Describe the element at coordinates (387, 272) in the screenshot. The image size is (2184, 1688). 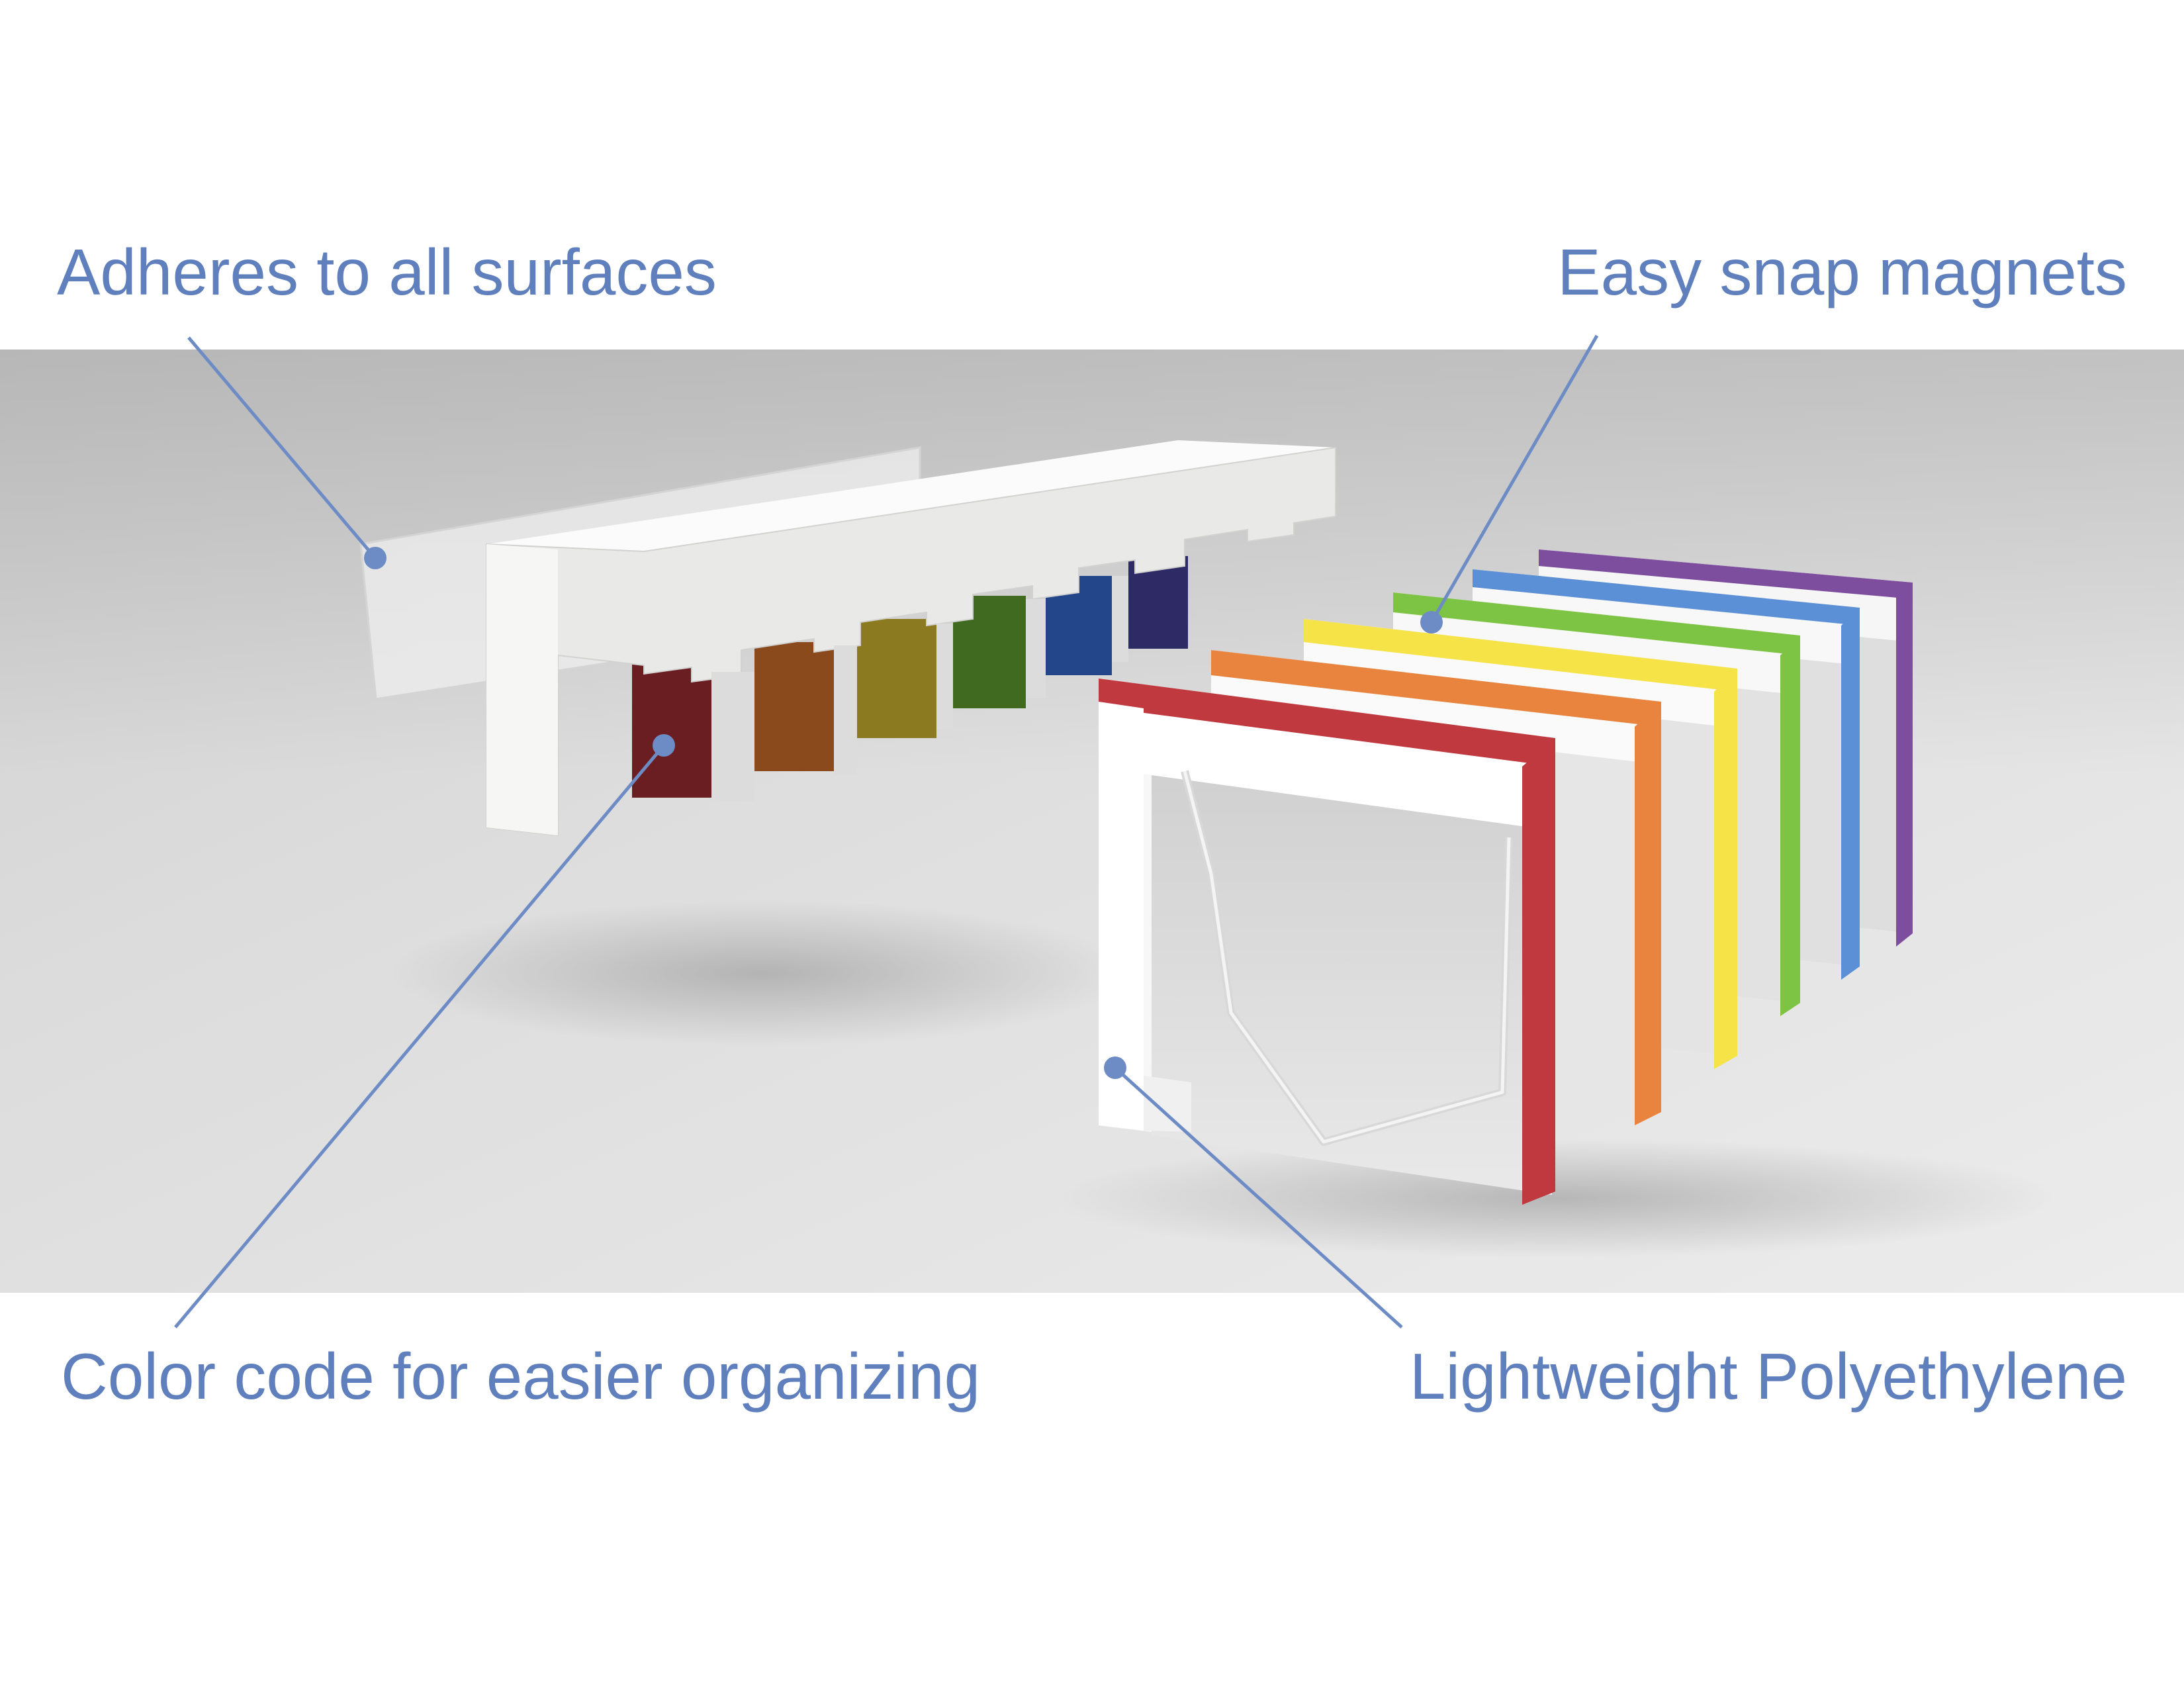
I see `callout-adhesive: Adheres to all surfaces` at that location.